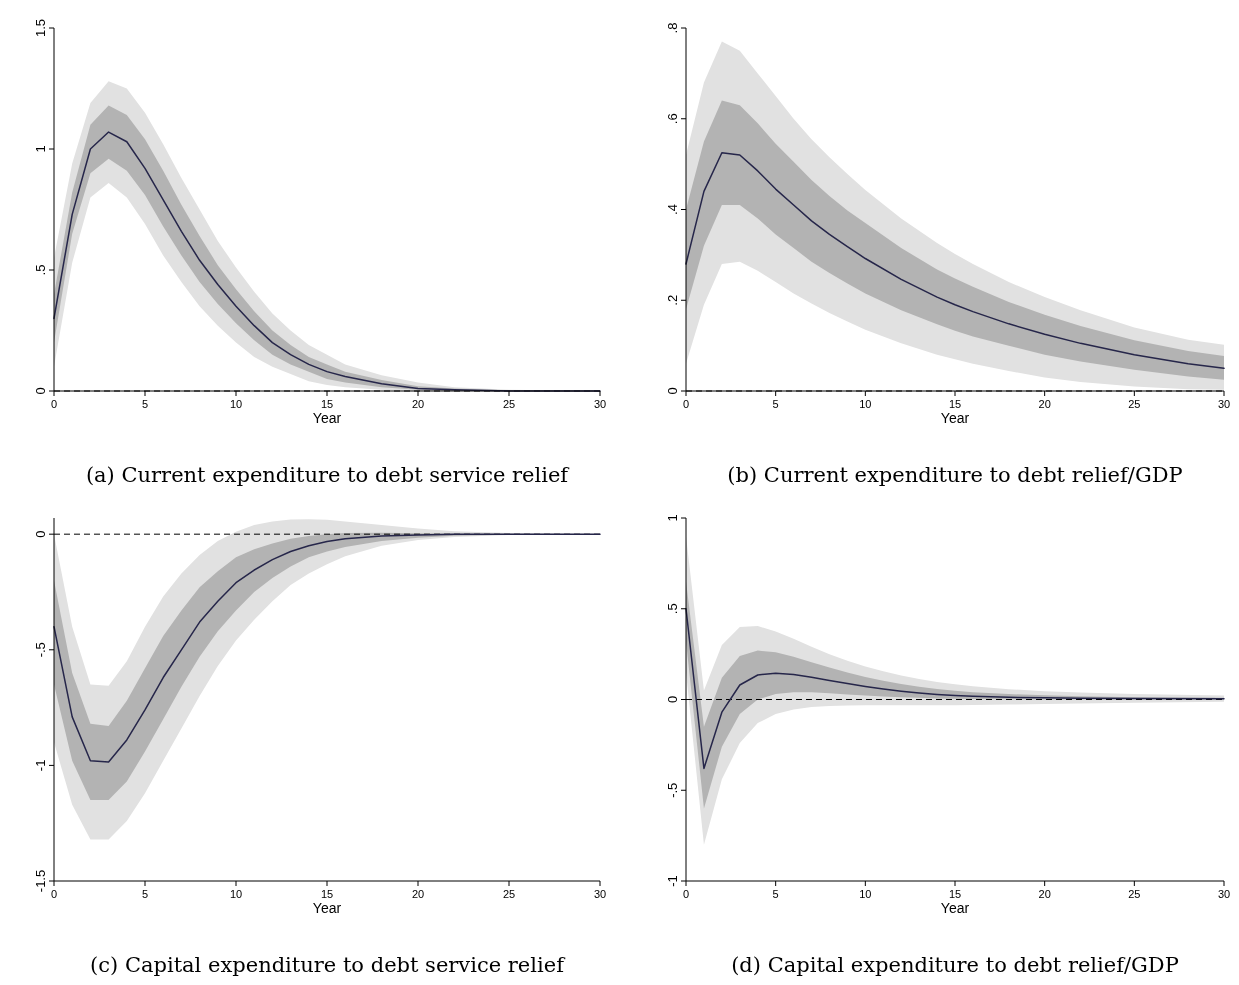 This screenshot has height=985, width=1239. I want to click on y-tick-label: .8, so click(672, 28).